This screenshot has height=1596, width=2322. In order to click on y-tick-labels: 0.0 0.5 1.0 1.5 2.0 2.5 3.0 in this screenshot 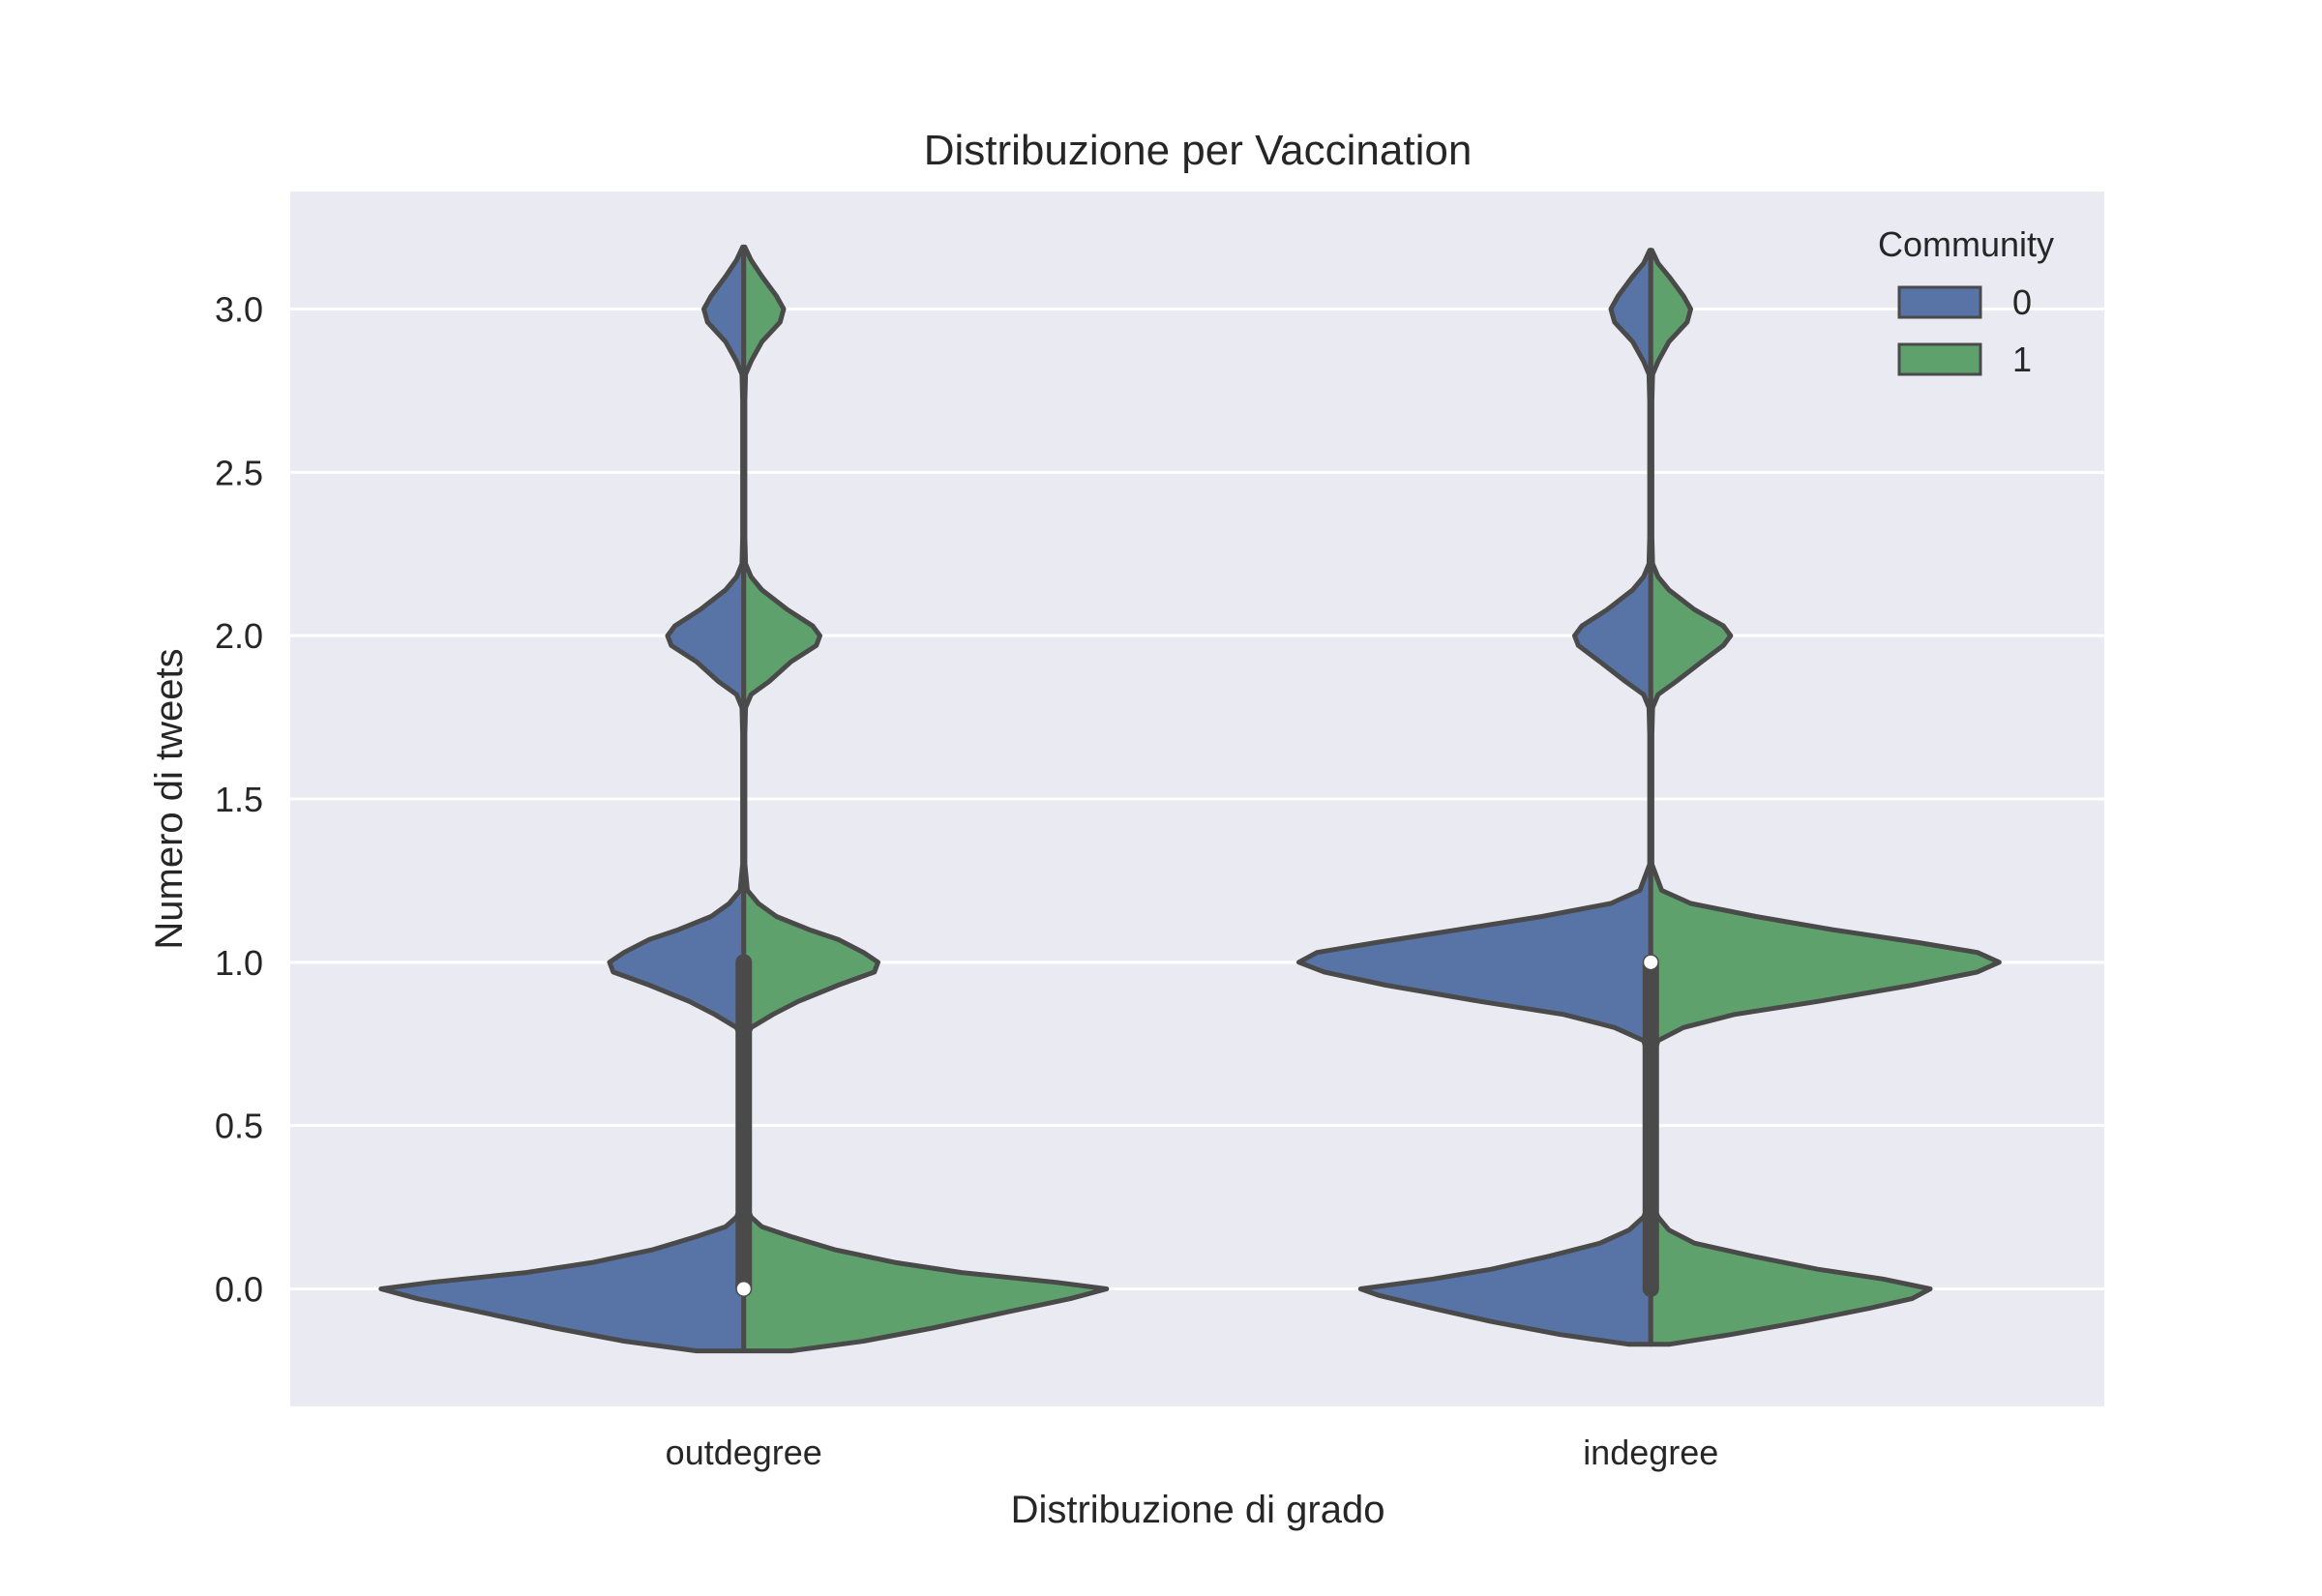, I will do `click(239, 800)`.